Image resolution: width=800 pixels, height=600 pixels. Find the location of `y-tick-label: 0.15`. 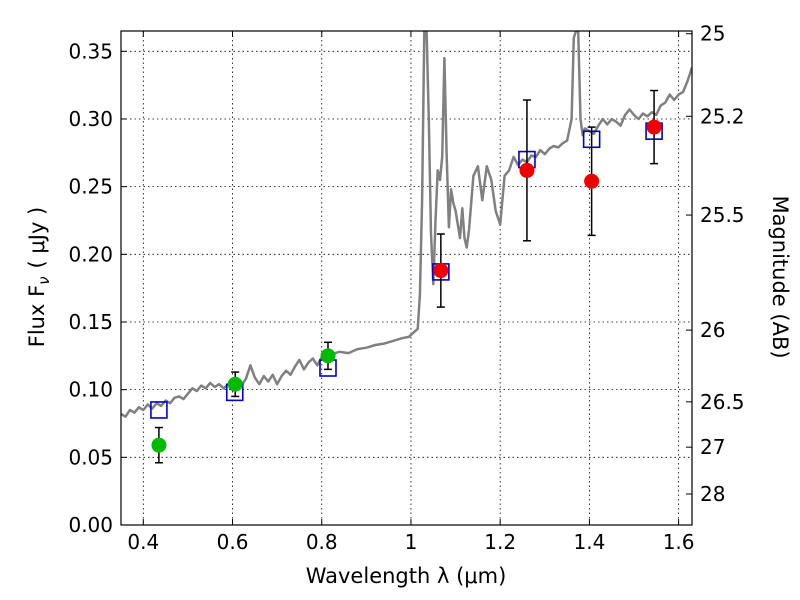

y-tick-label: 0.15 is located at coordinates (90, 322).